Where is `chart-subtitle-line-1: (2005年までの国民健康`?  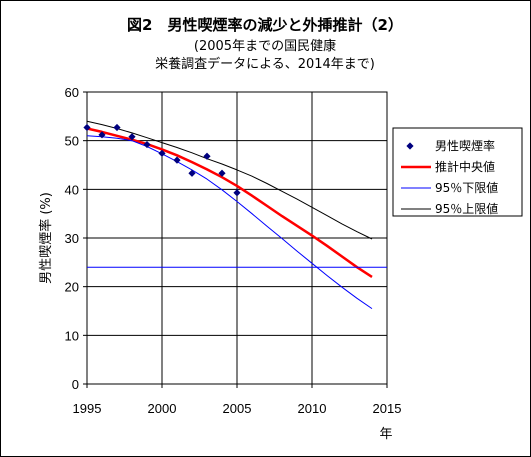
chart-subtitle-line-1: (2005年までの国民健康 is located at coordinates (265, 46).